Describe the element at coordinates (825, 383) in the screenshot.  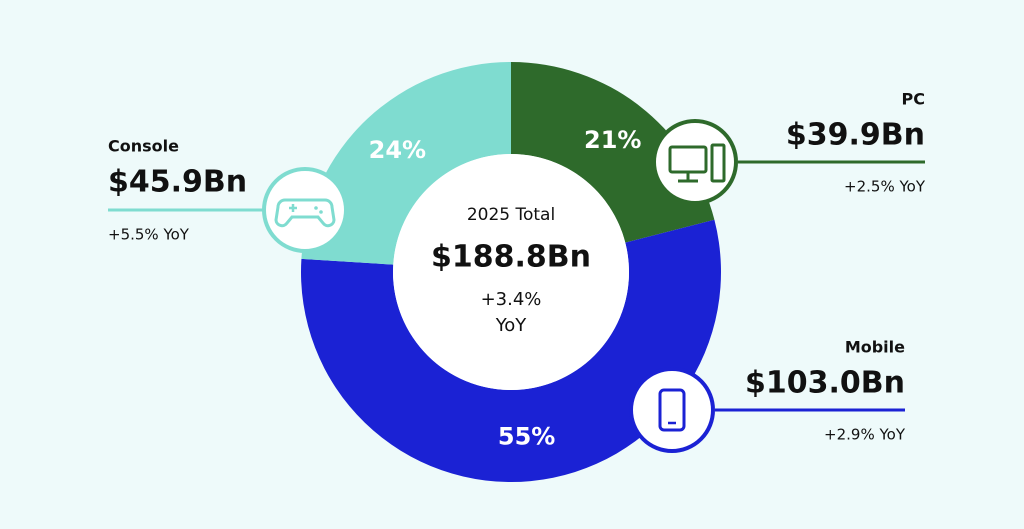
I see `category-amount: $103.0Bn` at that location.